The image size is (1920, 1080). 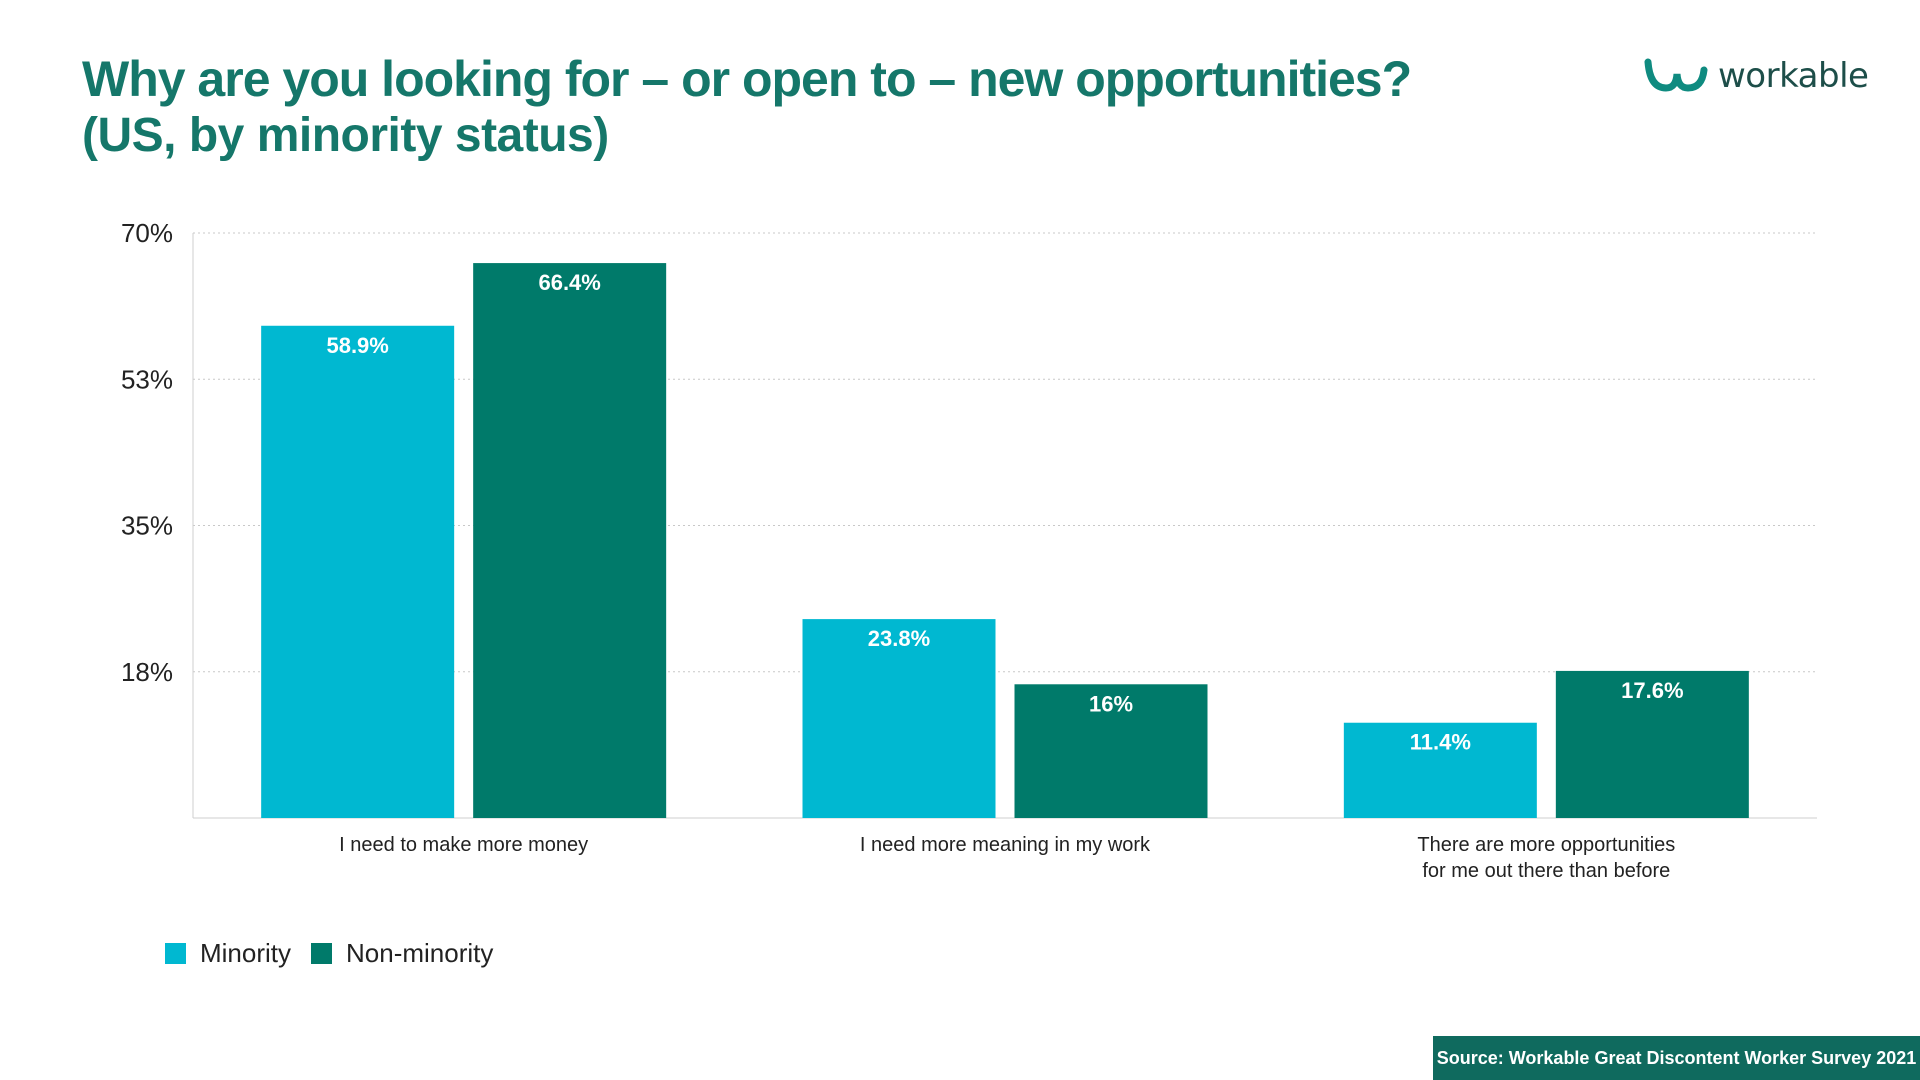 What do you see at coordinates (1676, 75) in the screenshot?
I see `workable-w-icon` at bounding box center [1676, 75].